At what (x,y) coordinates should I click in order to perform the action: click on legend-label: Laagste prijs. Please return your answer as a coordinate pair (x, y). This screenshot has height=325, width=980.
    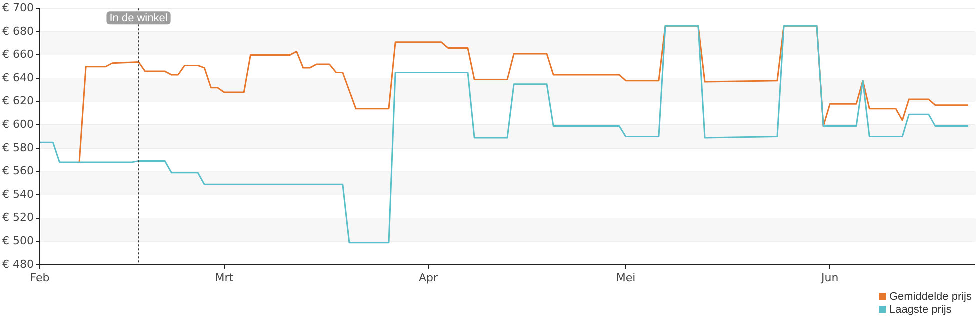
    Looking at the image, I should click on (920, 310).